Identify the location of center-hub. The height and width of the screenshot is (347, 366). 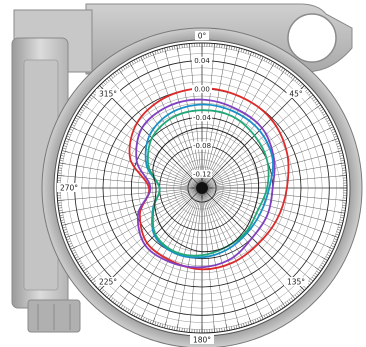
(202, 188).